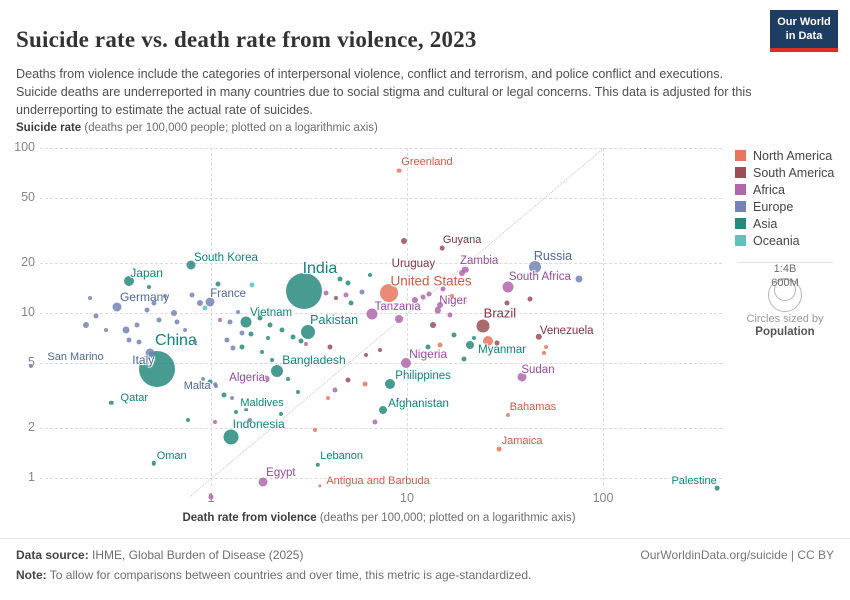 This screenshot has width=850, height=600. I want to click on country-label-china: China, so click(176, 340).